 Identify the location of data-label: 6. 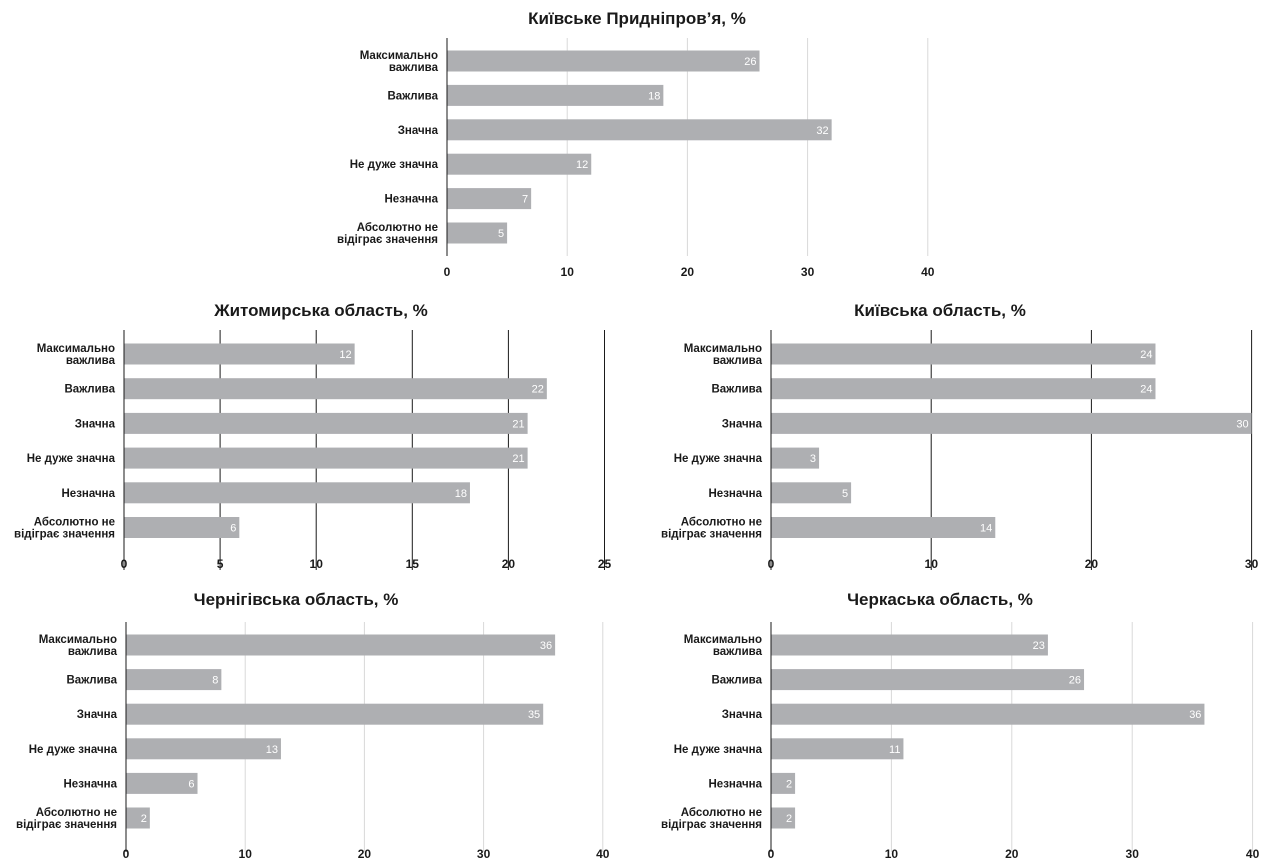
(191, 784).